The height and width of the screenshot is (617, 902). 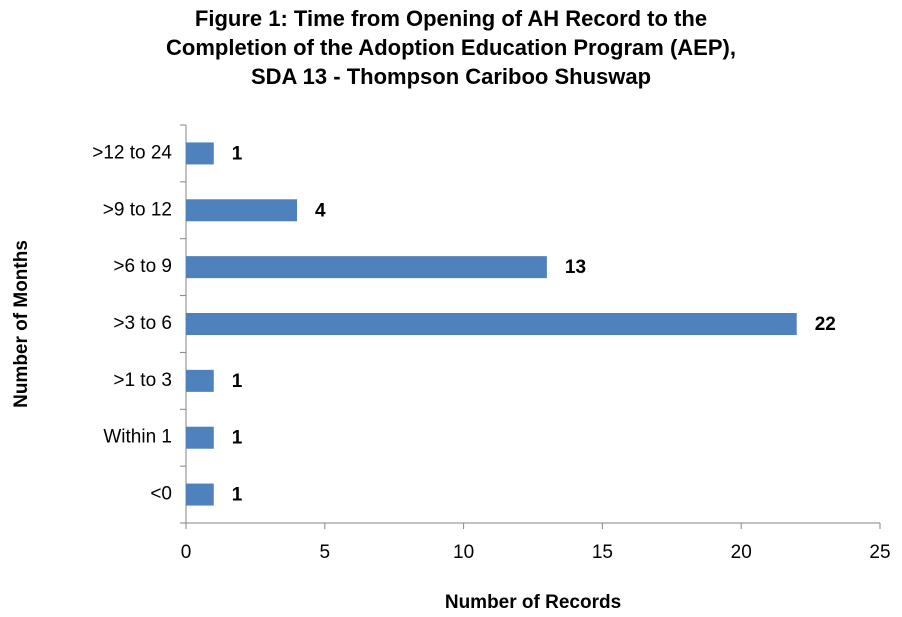 I want to click on chart-title: SDA 13 - Thompson Cariboo Shuswap, so click(x=451, y=76).